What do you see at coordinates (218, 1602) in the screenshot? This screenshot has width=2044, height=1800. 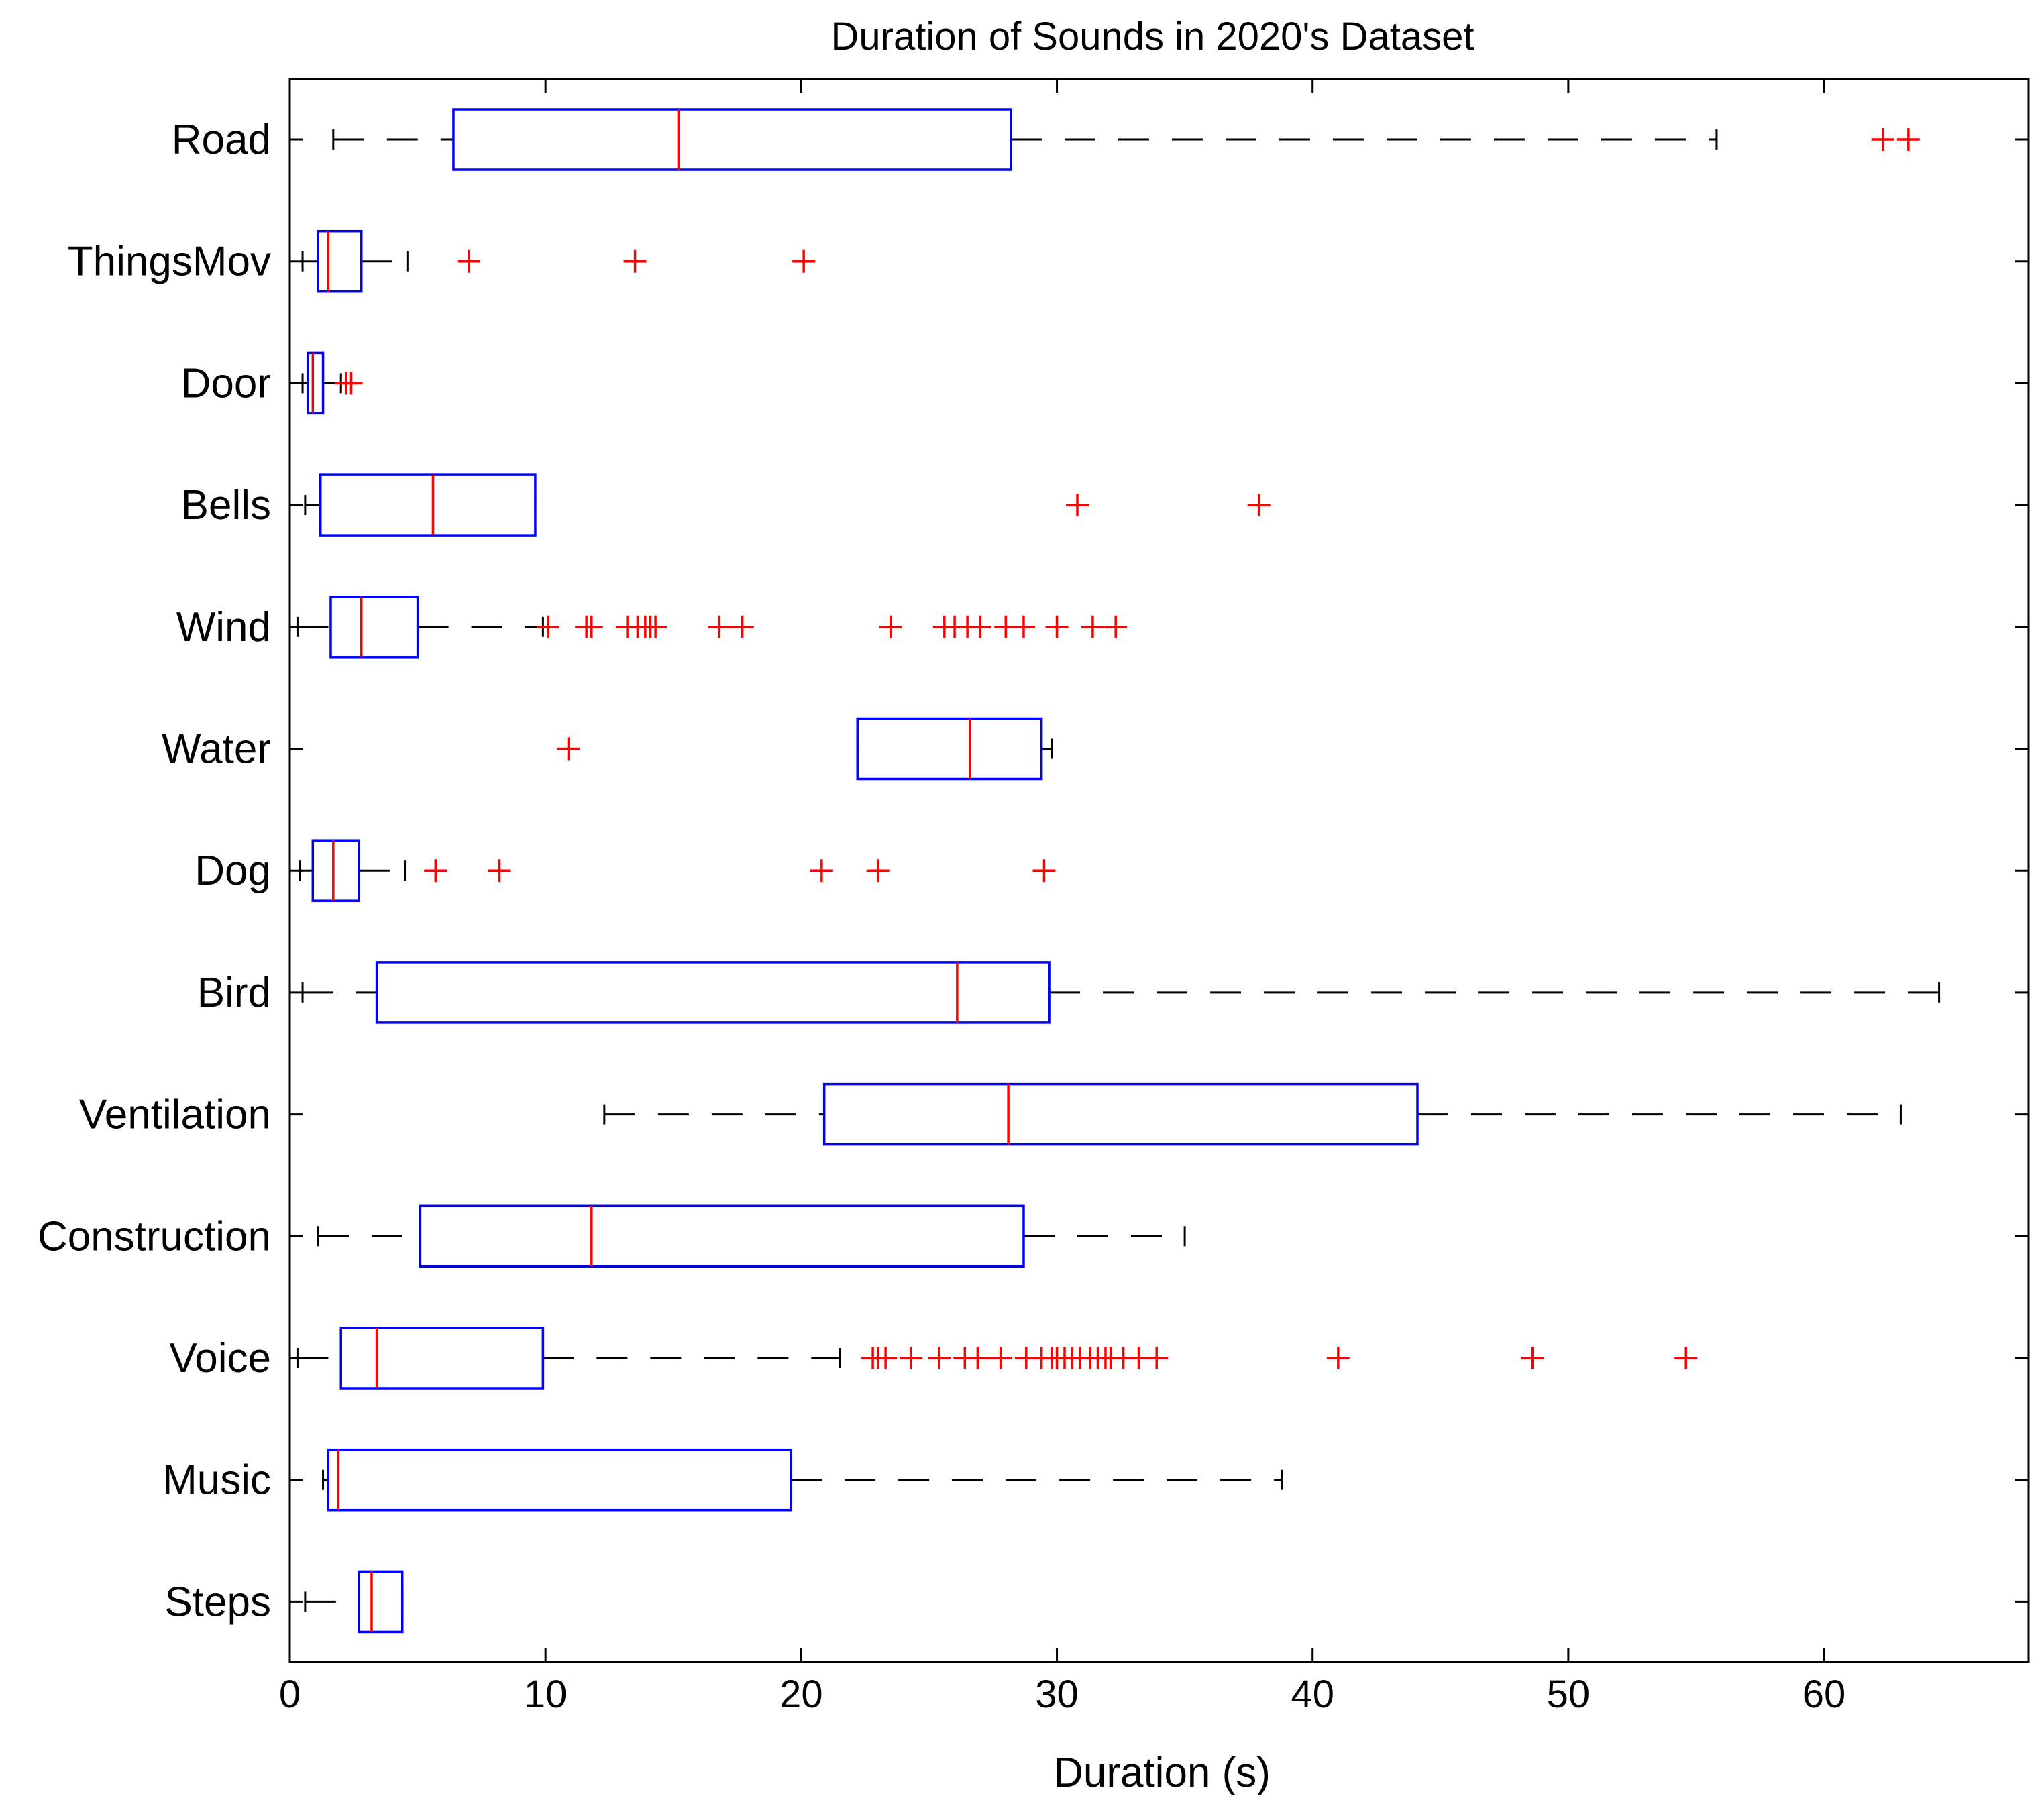 I see `y-tick-label: Steps` at bounding box center [218, 1602].